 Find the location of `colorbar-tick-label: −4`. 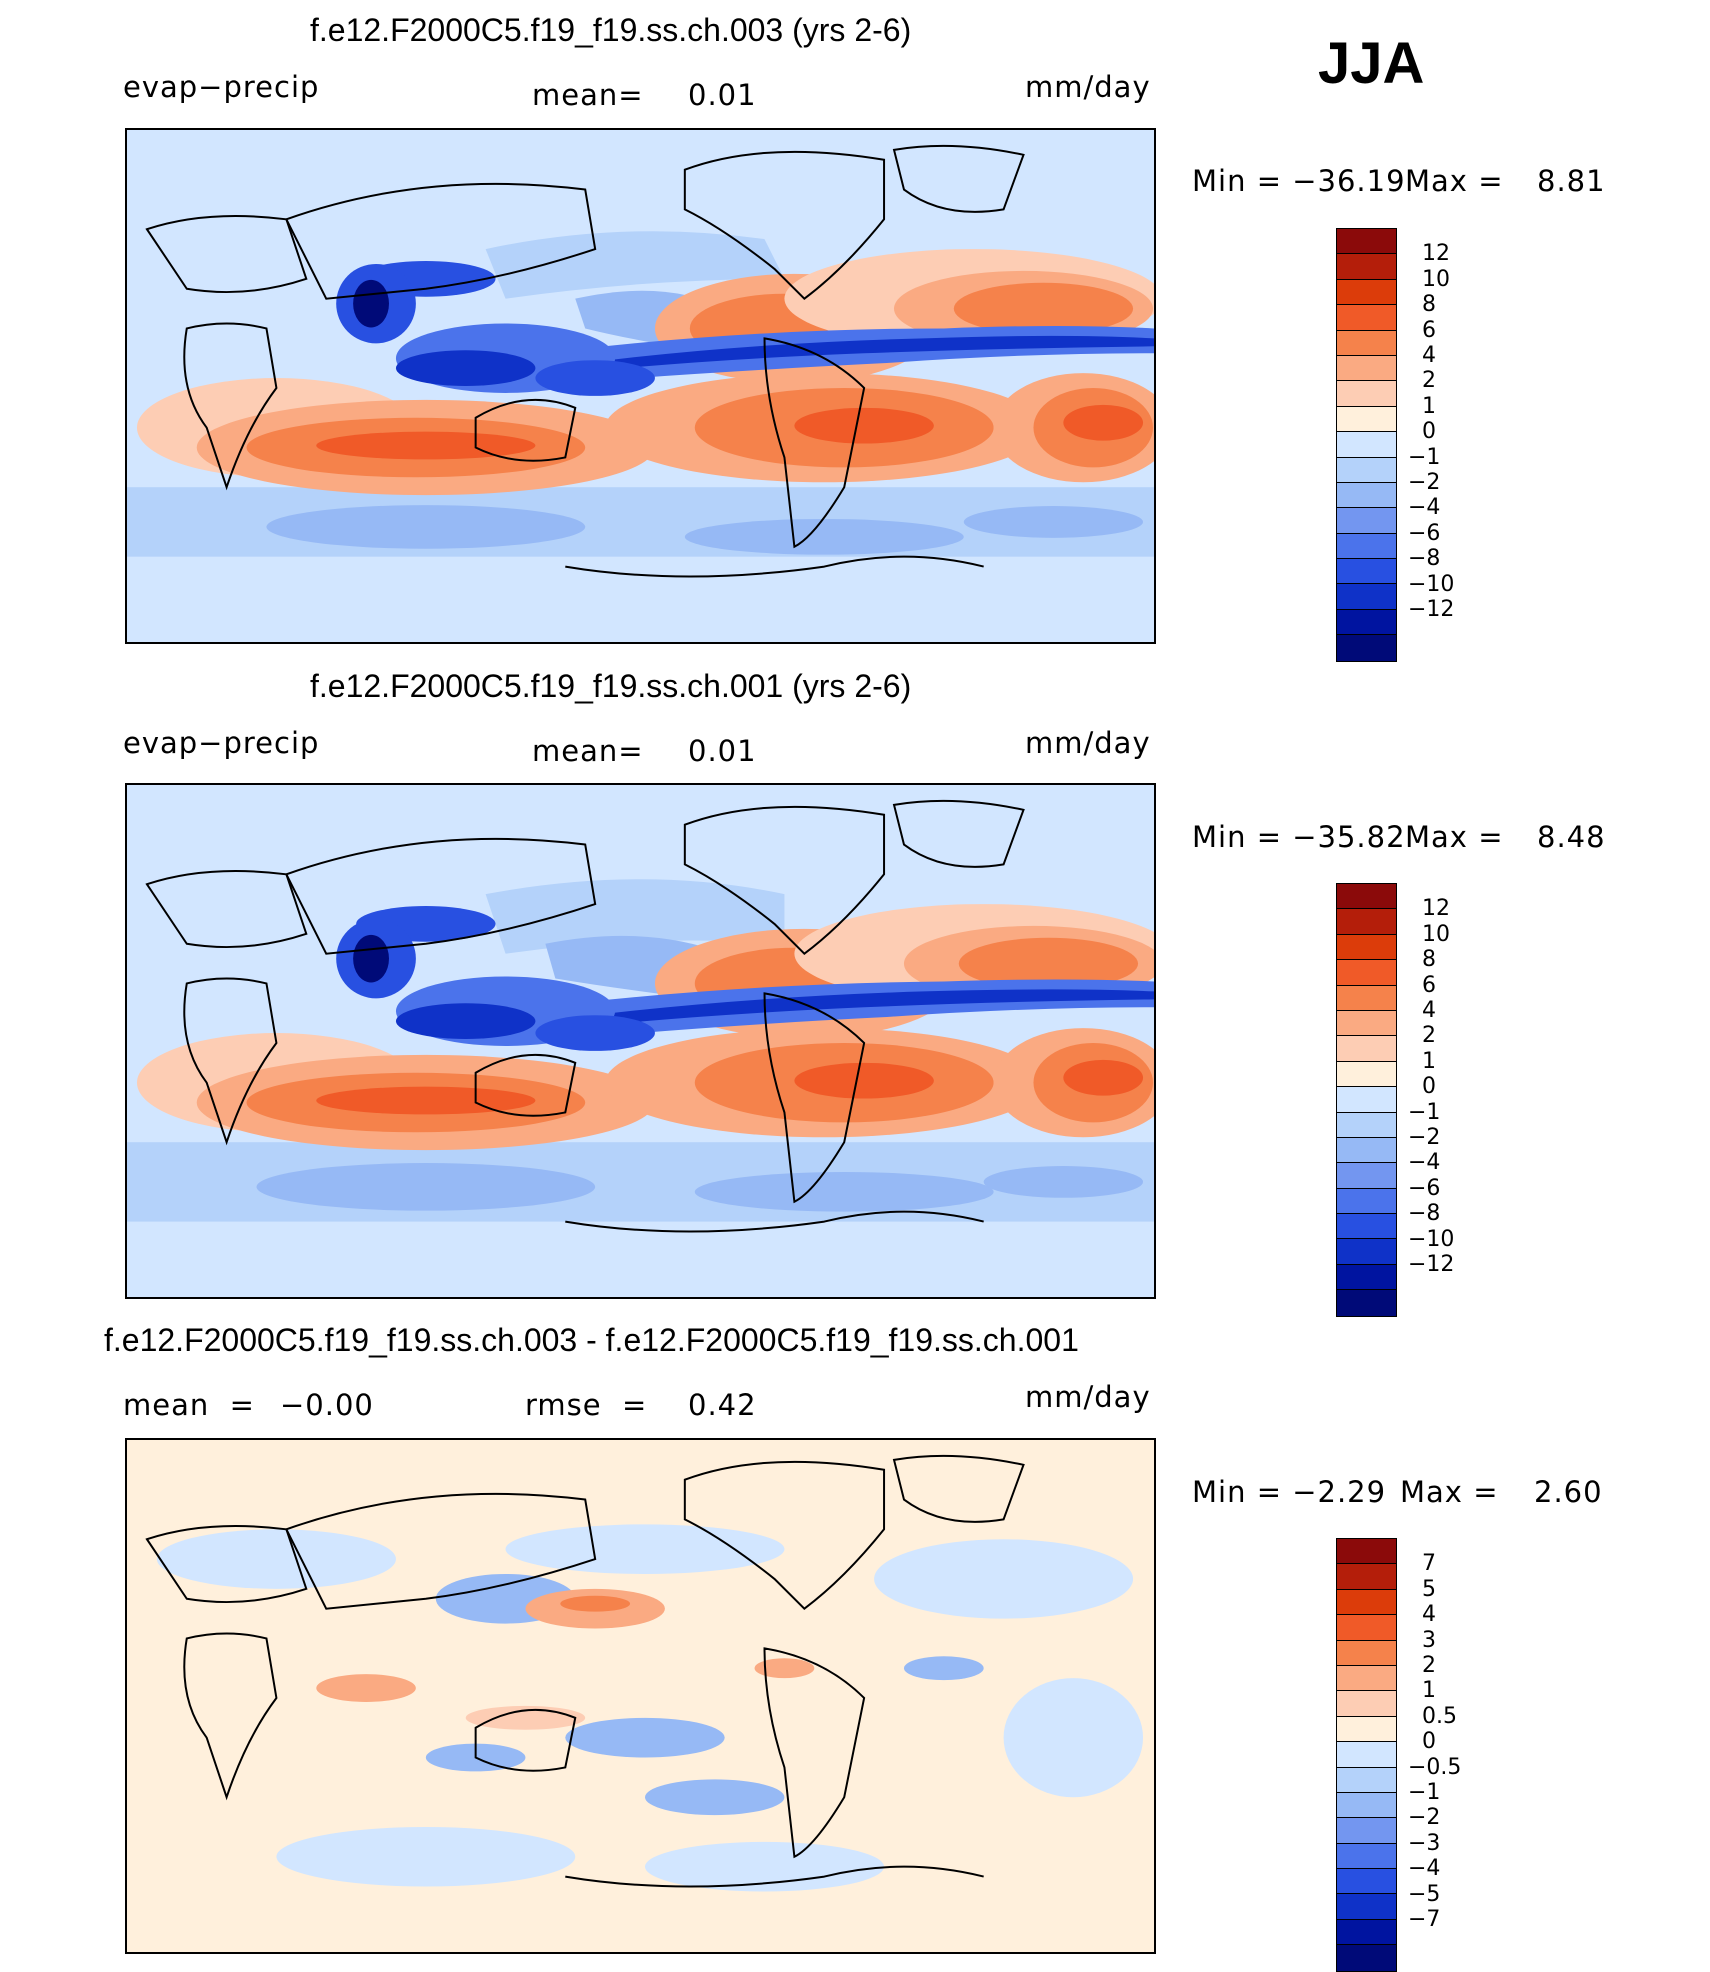

colorbar-tick-label: −4 is located at coordinates (1424, 1869).